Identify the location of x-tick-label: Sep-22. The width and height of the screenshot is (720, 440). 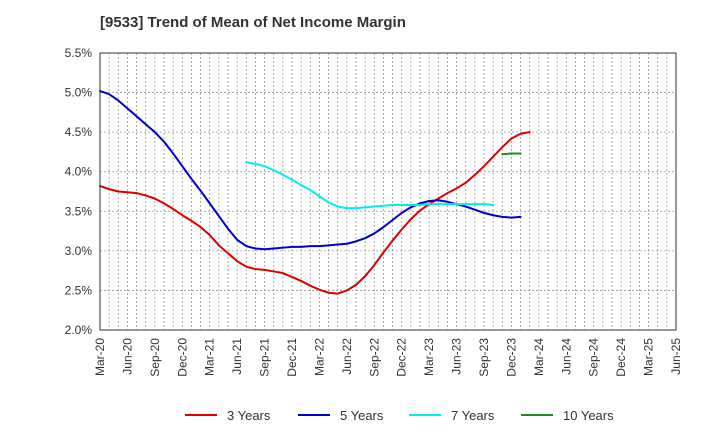
(374, 357).